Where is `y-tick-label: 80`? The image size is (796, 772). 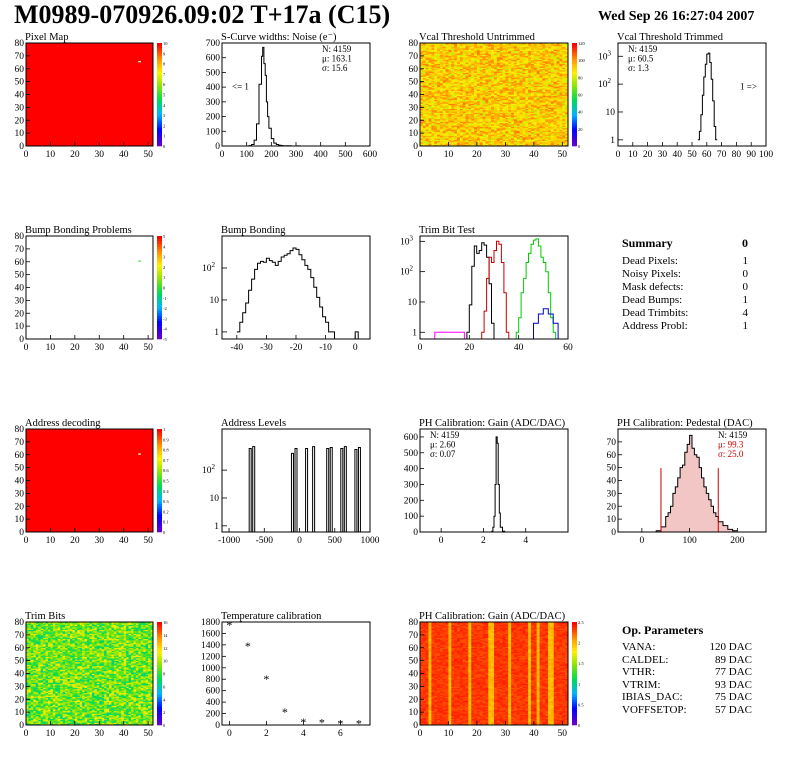
y-tick-label: 80 is located at coordinates (414, 44).